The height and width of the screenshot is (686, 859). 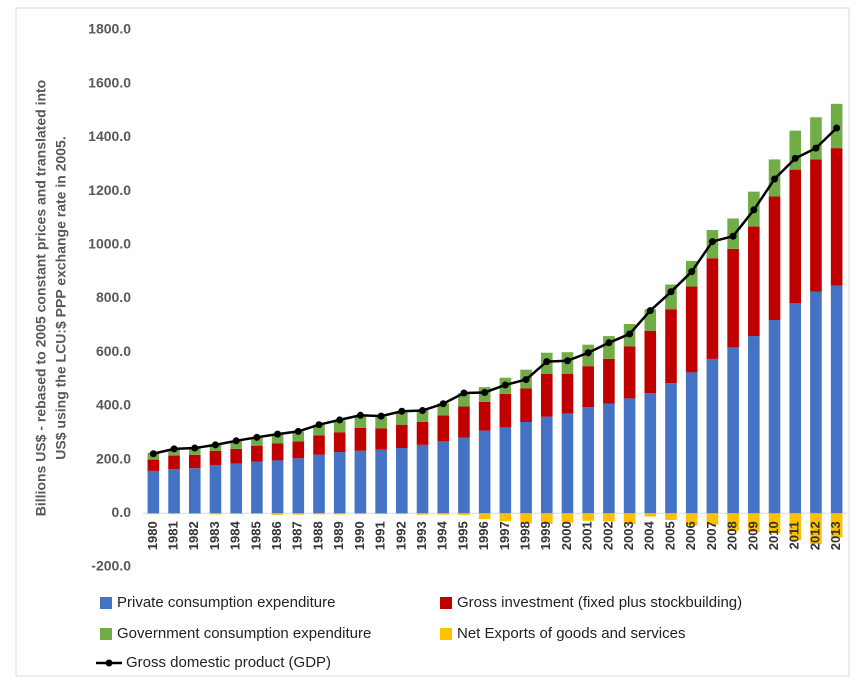 I want to click on x-tick-label: 2005, so click(x=669, y=535).